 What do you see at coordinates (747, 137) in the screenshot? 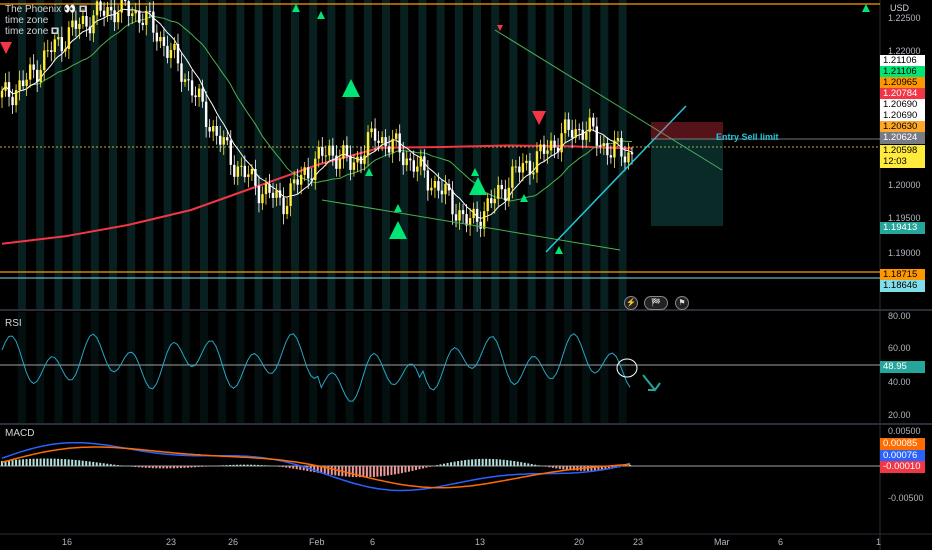
I see `entry-sell-limit-label: Entry Sell limit` at bounding box center [747, 137].